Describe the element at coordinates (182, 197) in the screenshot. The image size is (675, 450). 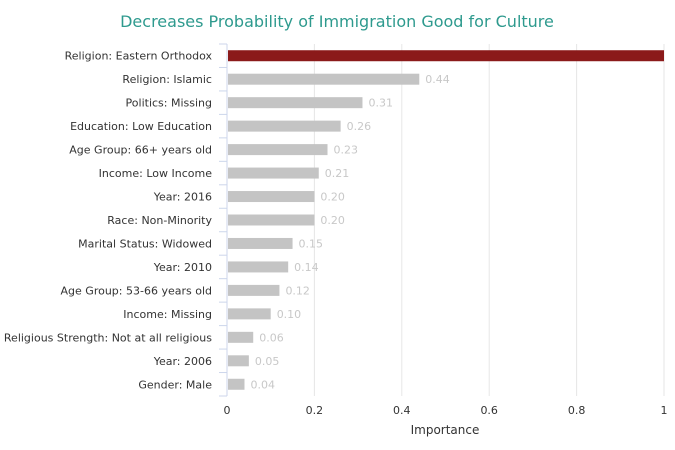
I see `category-label: Year: 2016` at that location.